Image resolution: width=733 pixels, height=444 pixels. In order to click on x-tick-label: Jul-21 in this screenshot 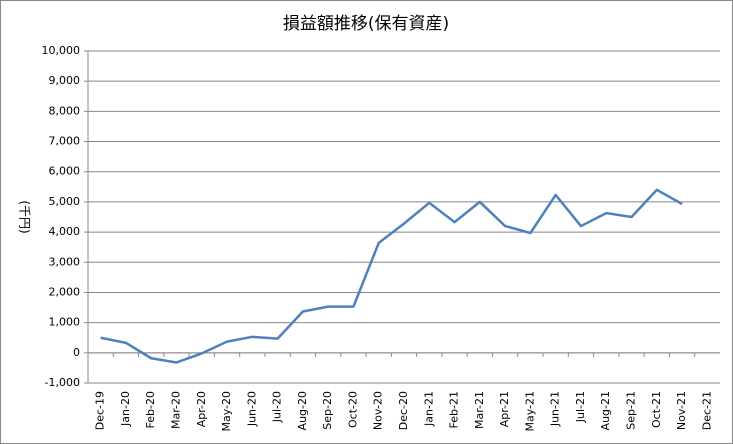, I will do `click(580, 407)`.